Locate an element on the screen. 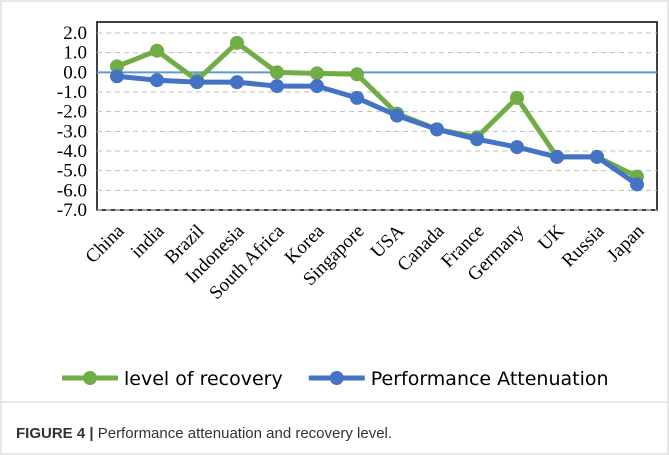 The width and height of the screenshot is (669, 455). y-tick-label: 1.0 is located at coordinates (75, 53).